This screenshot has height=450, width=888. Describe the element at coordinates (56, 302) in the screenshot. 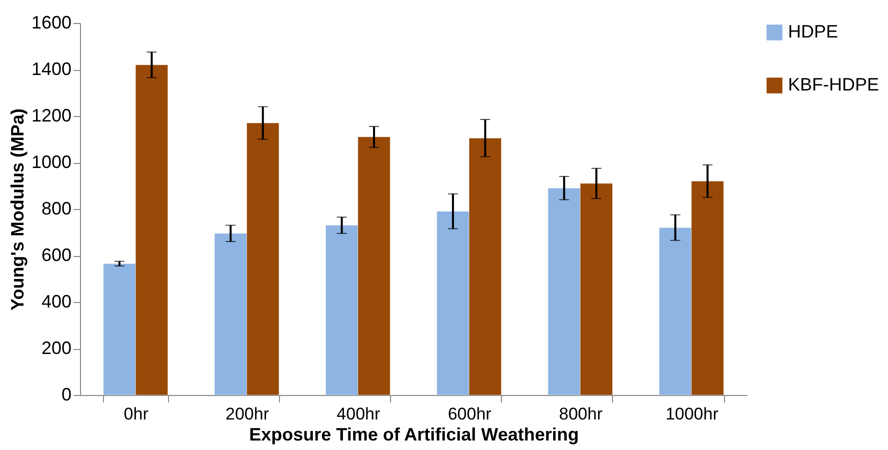

I see `y-tick-label: 400` at that location.